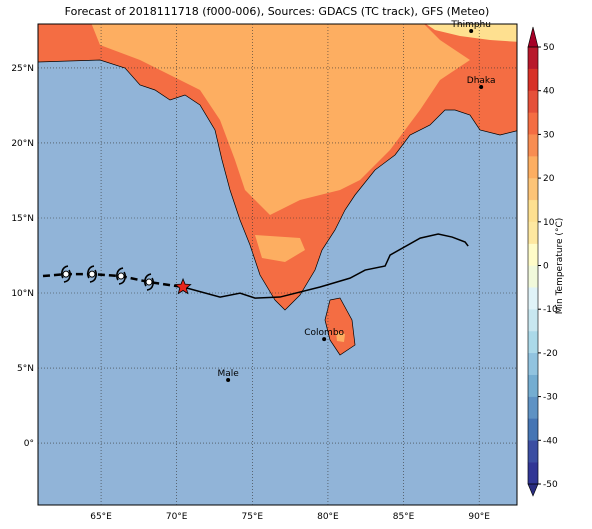 The height and width of the screenshot is (529, 592). Describe the element at coordinates (533, 490) in the screenshot. I see `colorbar-under` at that location.